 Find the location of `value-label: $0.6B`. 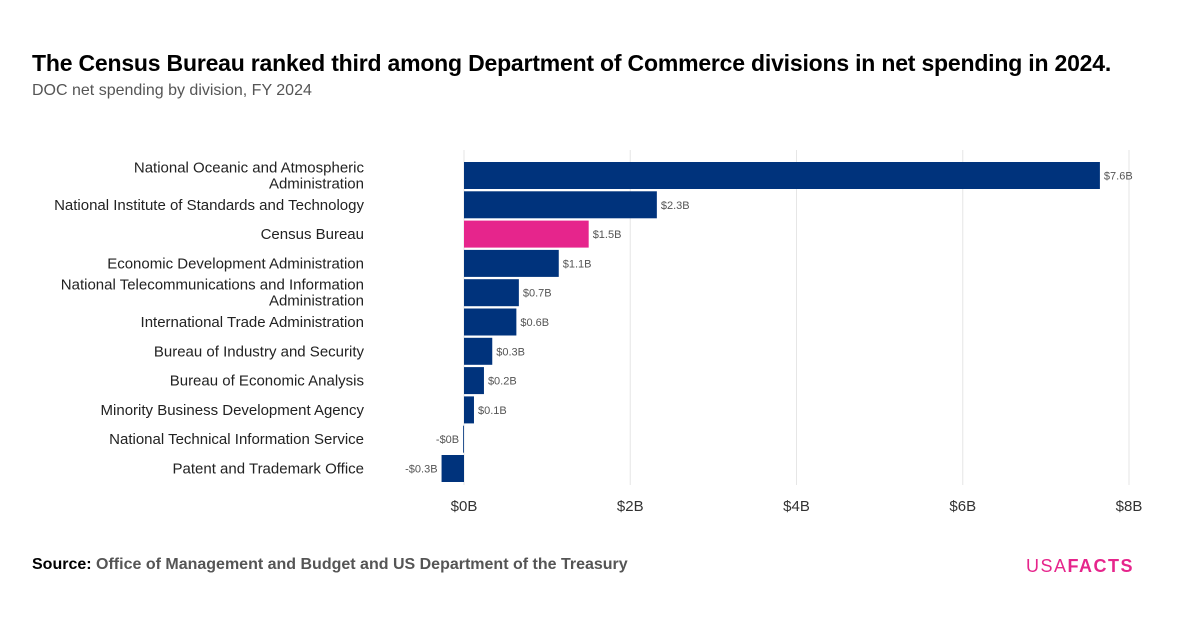

value-label: $0.6B is located at coordinates (534, 323).